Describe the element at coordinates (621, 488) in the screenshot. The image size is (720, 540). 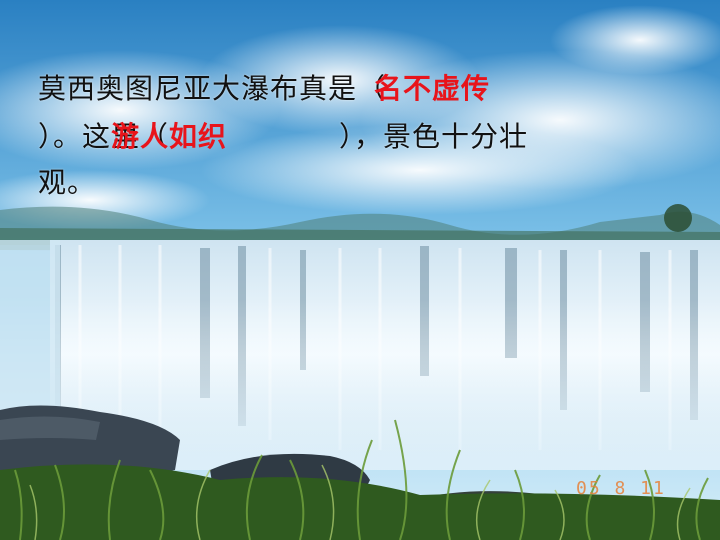
I see `photo-date-stamp: 05 8 11` at that location.